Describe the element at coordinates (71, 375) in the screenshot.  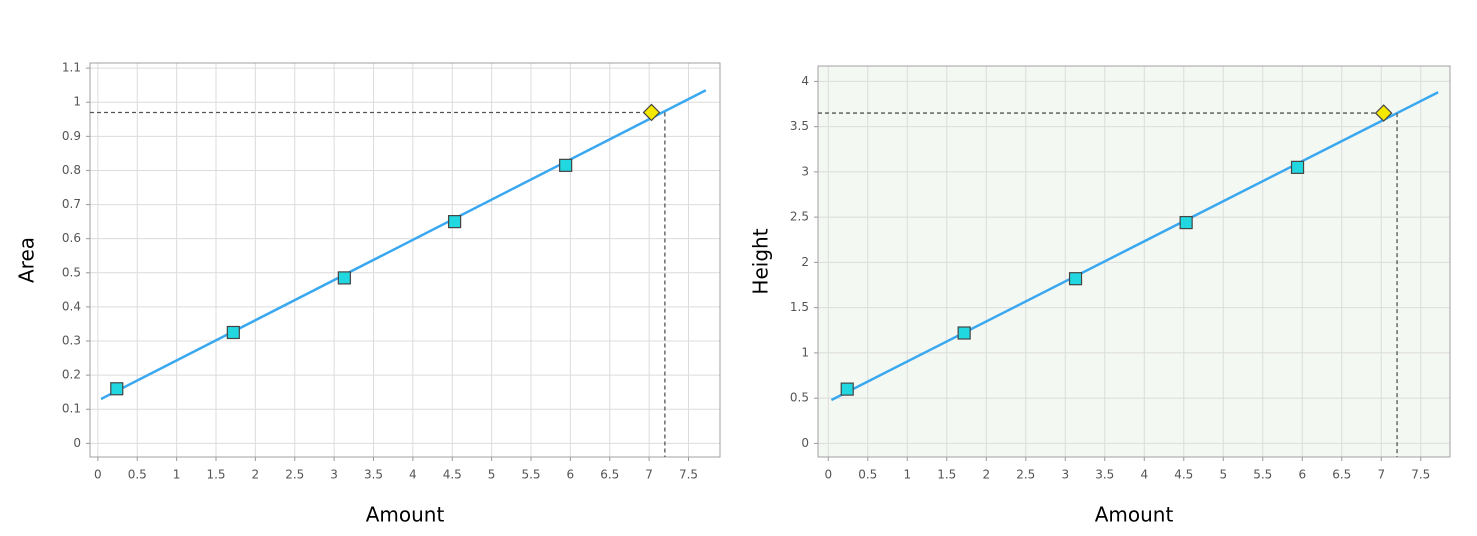
I see `y-tick-label: 0.2` at that location.